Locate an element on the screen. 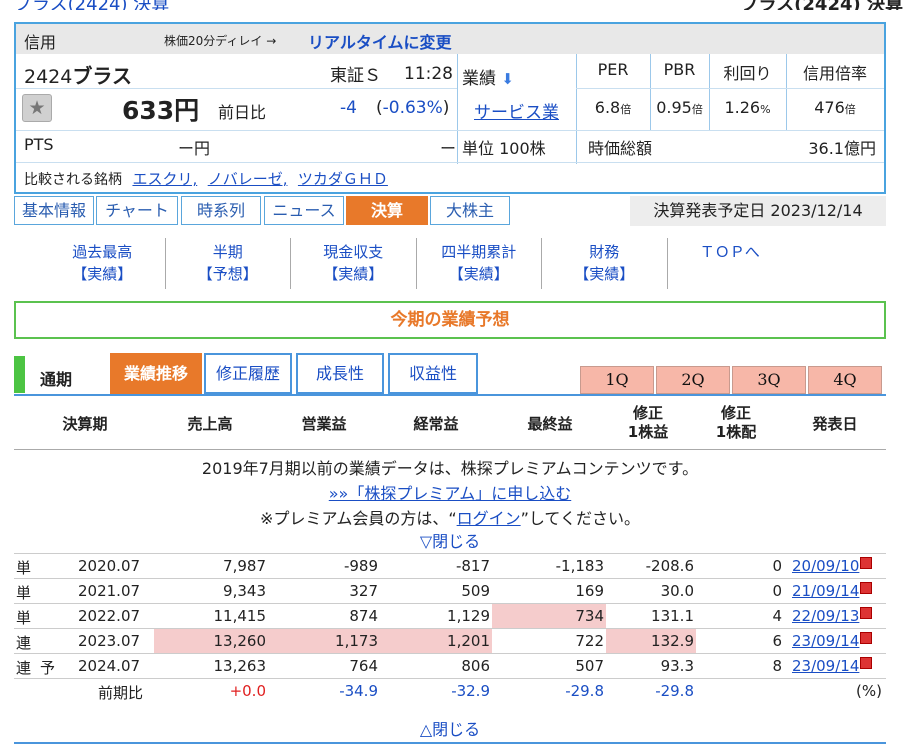 The image size is (909, 750). gyoseki-label: 業績 ⬇ is located at coordinates (488, 76).